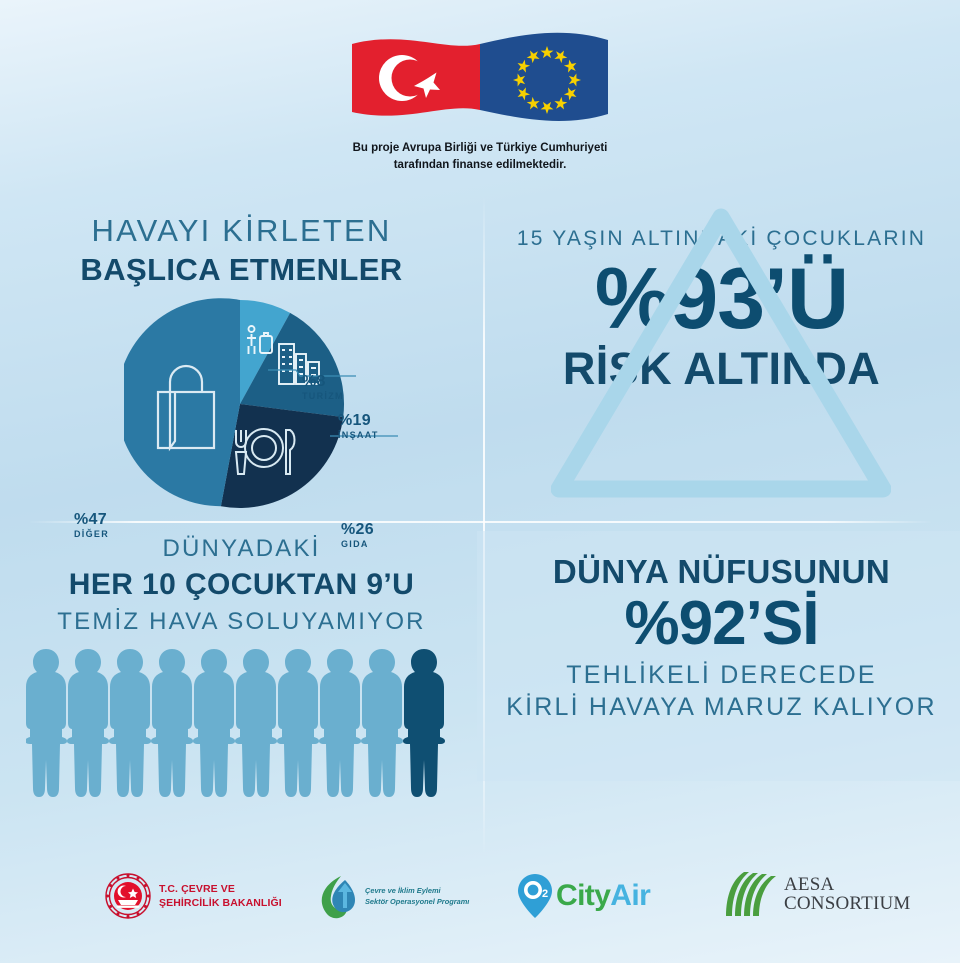  I want to click on pie-label-diger: %47 DİĞER, so click(91, 525).